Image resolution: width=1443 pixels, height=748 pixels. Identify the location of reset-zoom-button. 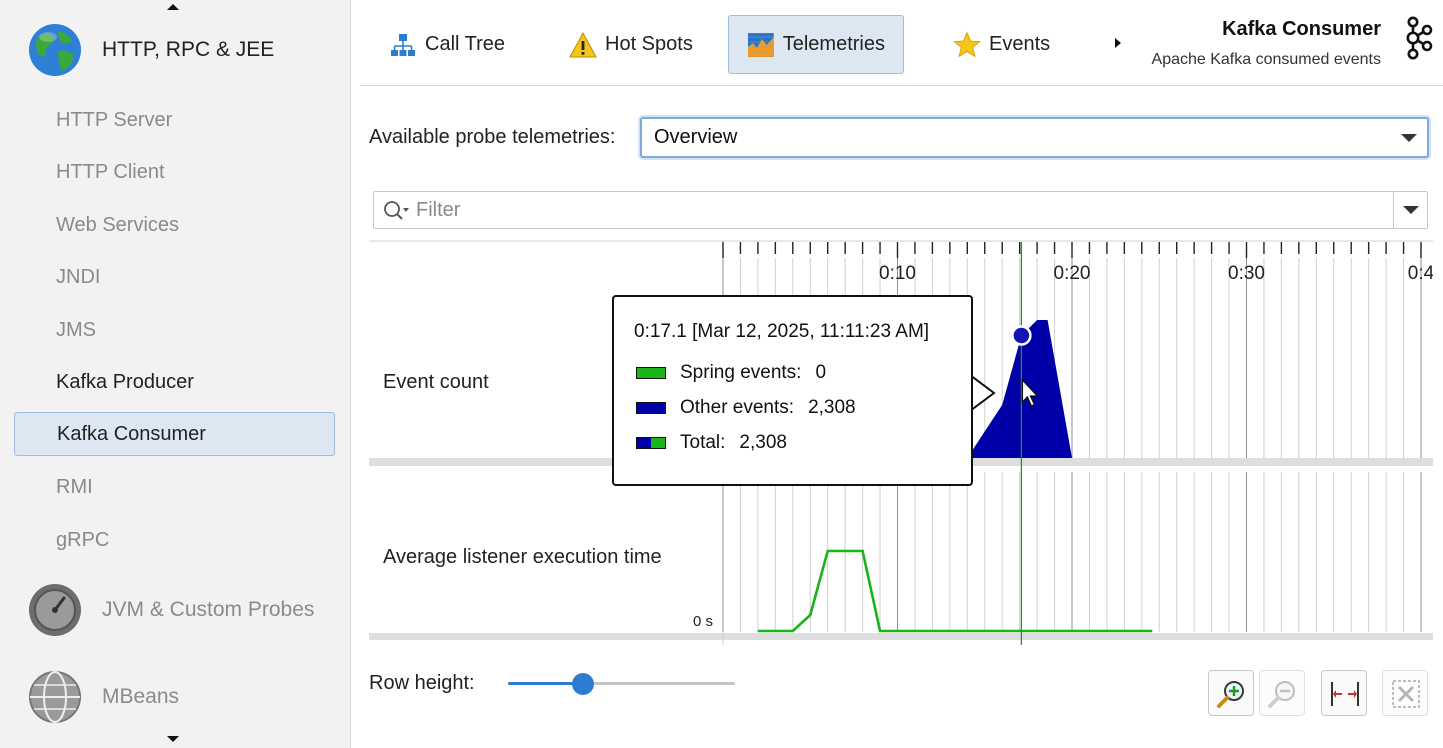
(1405, 693).